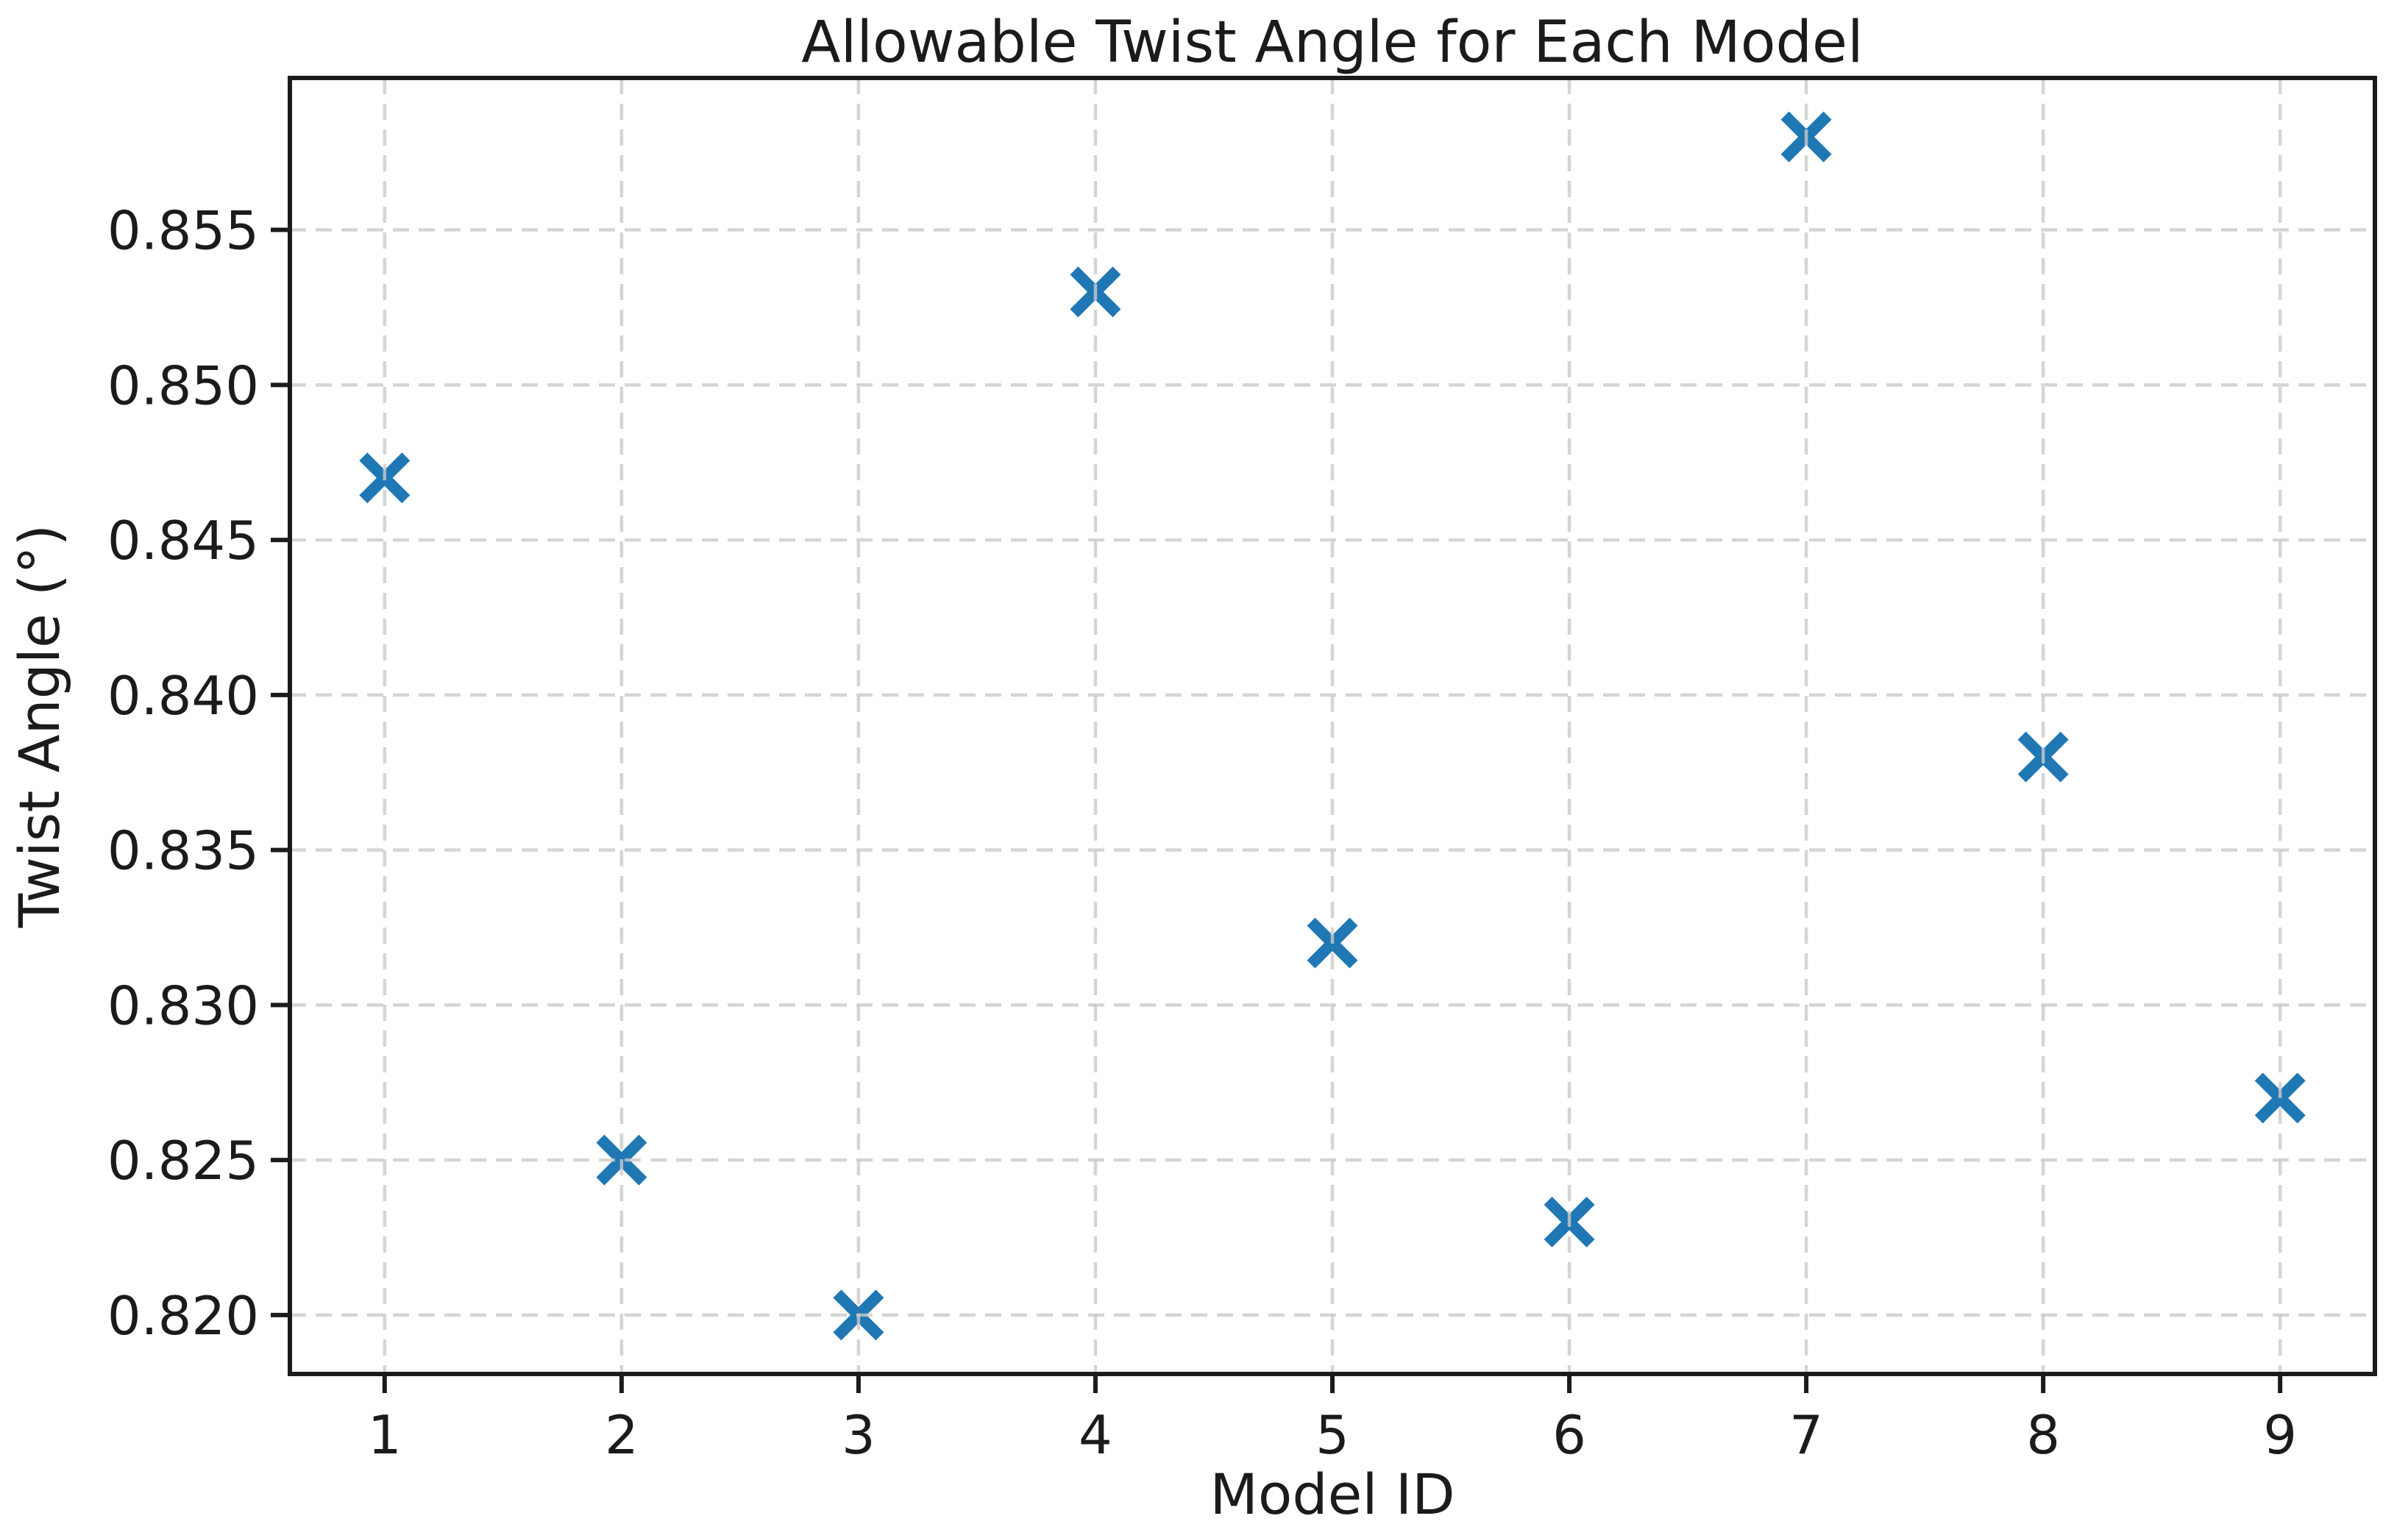  What do you see at coordinates (1332, 1494) in the screenshot?
I see `x-axis-label: Model ID` at bounding box center [1332, 1494].